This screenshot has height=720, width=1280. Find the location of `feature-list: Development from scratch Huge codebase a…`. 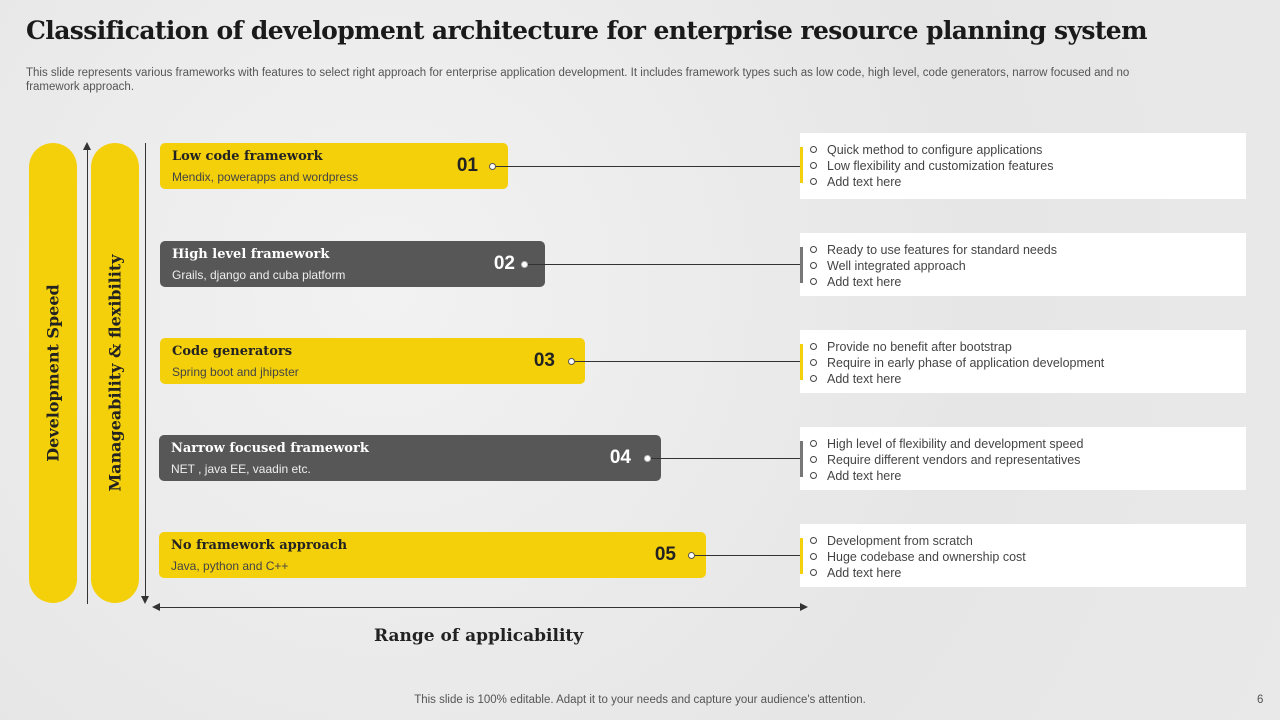

feature-list: Development from scratch Huge codebase a… is located at coordinates (918, 557).